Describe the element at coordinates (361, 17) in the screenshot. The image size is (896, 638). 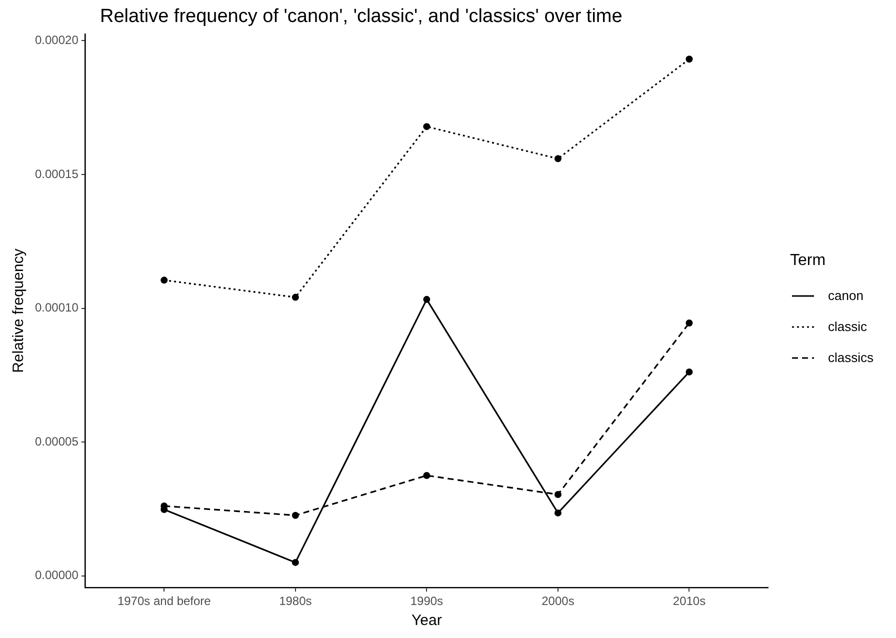
I see `chart-title: Relative frequency of 'canon', 'classic', and 'classics' over time` at that location.